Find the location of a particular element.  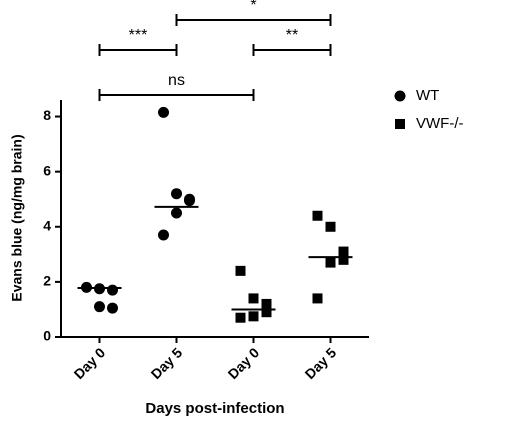

y-tick-label: 2 is located at coordinates (47, 281).